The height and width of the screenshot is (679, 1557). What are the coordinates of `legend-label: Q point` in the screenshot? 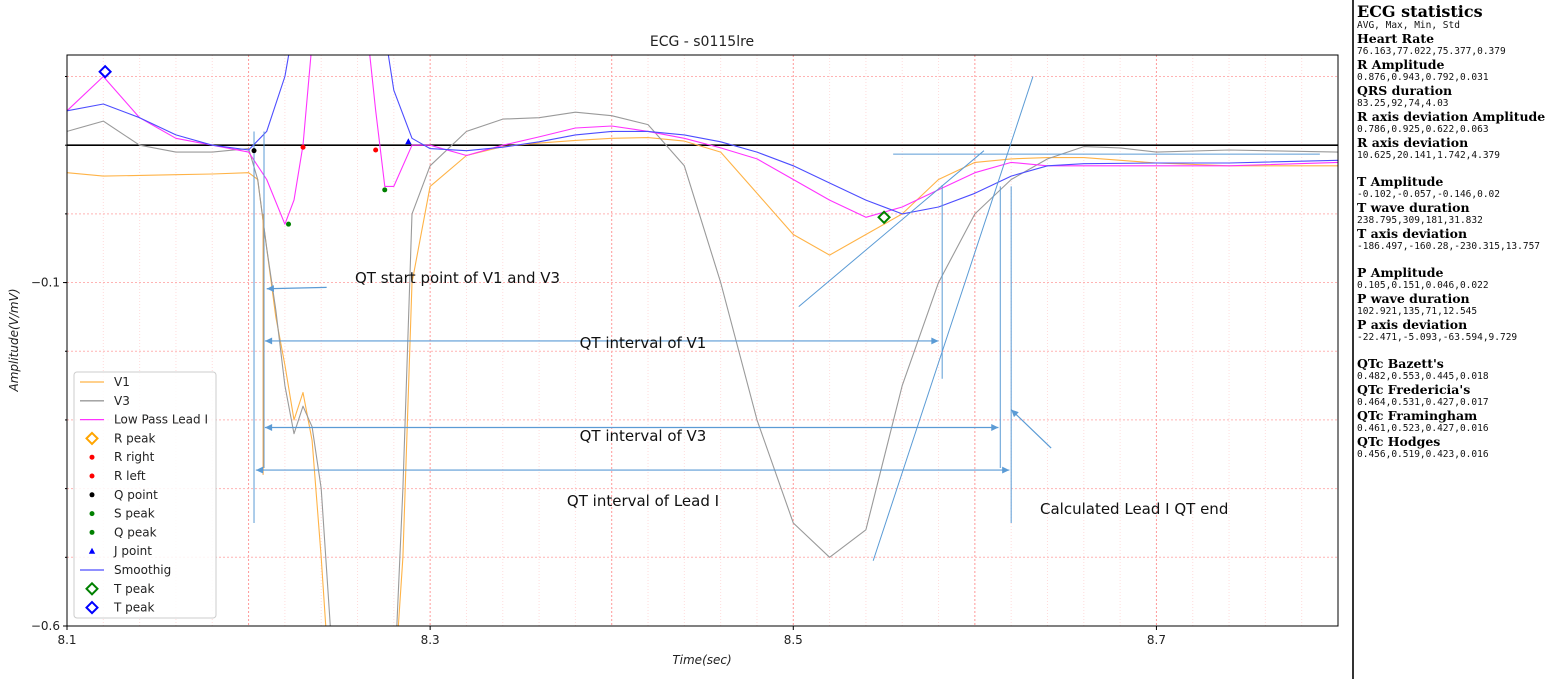 It's located at (136, 495).